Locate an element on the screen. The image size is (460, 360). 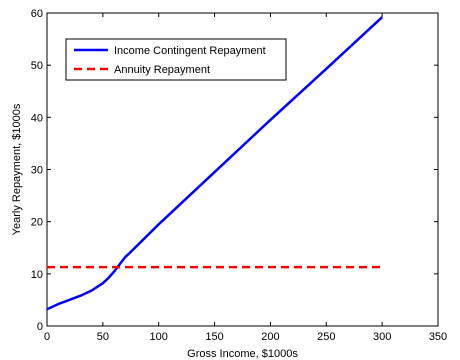
y-tick-label: 30 is located at coordinates (37, 171).